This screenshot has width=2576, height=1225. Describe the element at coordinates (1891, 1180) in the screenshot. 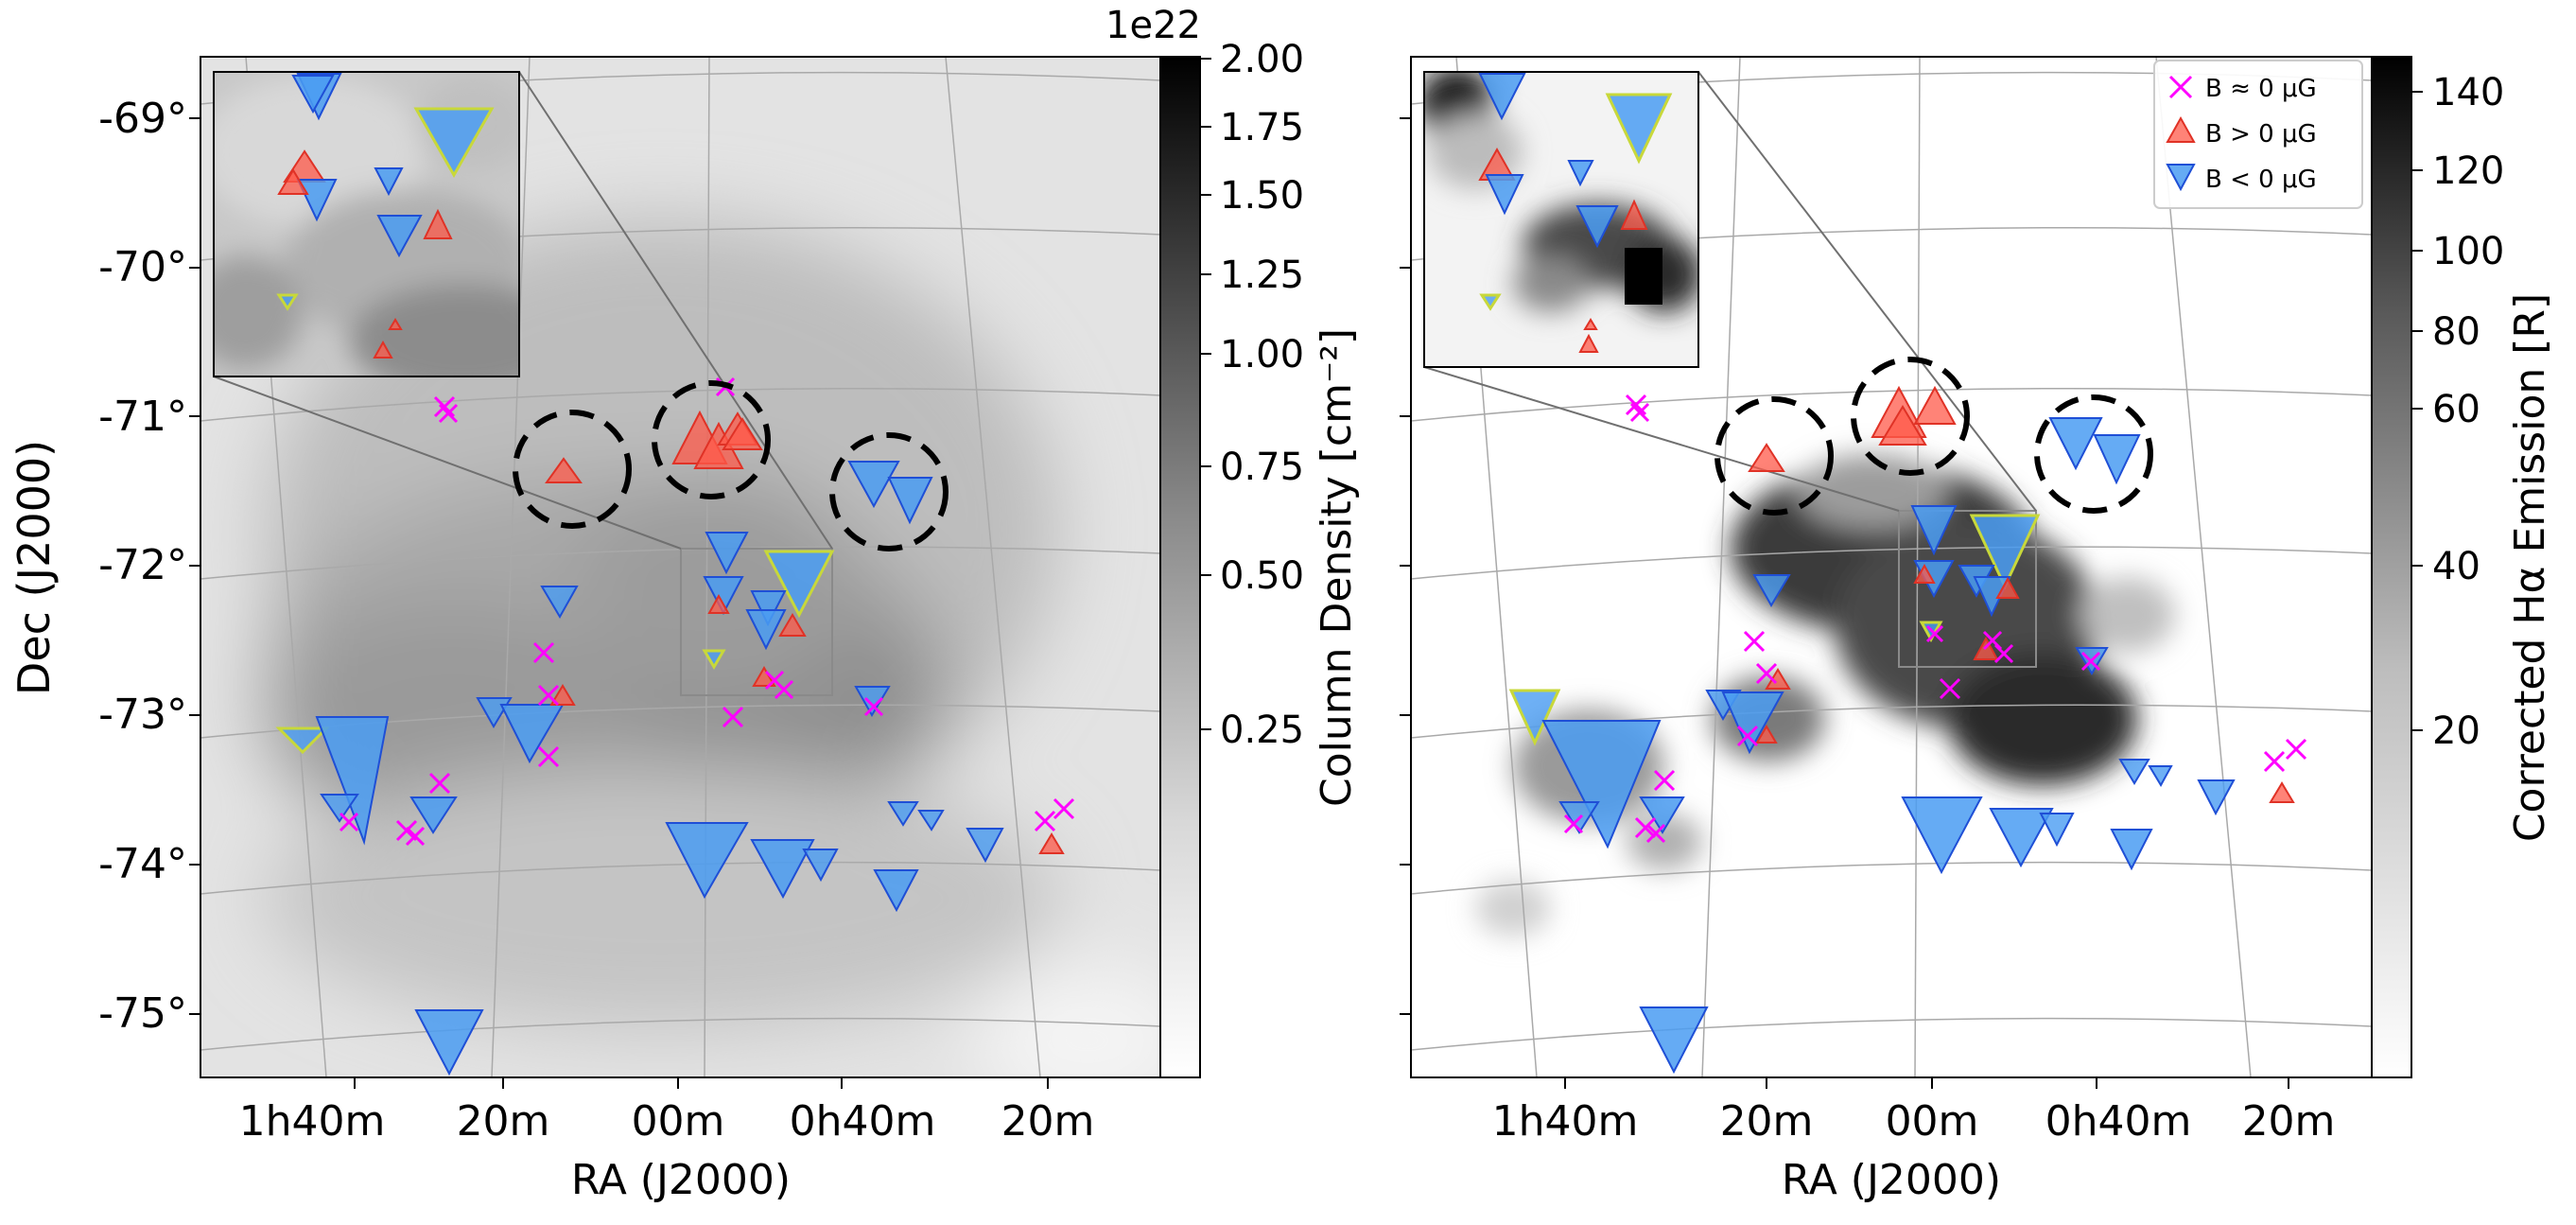

I see `right-x-axis-label: RA (J2000)` at that location.